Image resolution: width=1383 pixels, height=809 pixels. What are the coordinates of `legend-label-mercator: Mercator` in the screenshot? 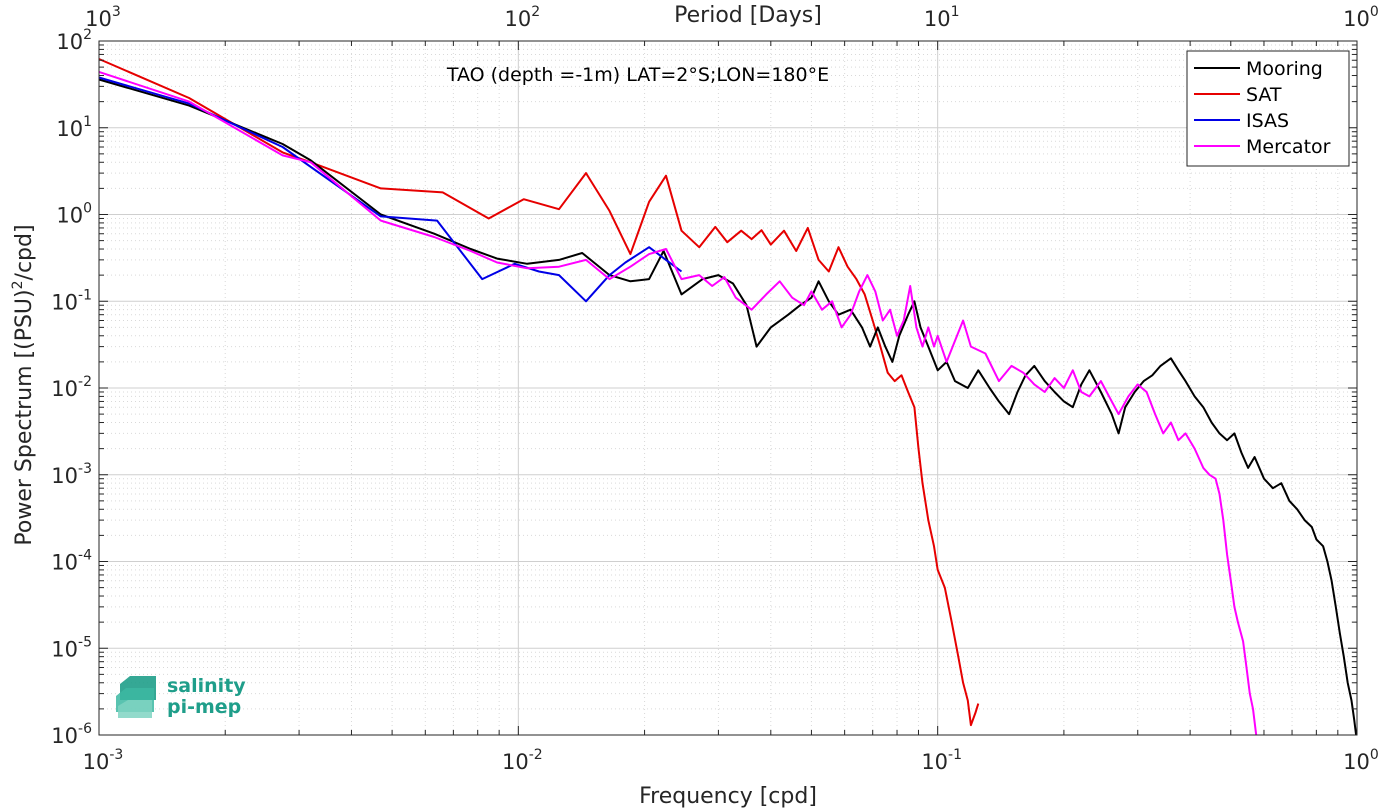 It's located at (1288, 147).